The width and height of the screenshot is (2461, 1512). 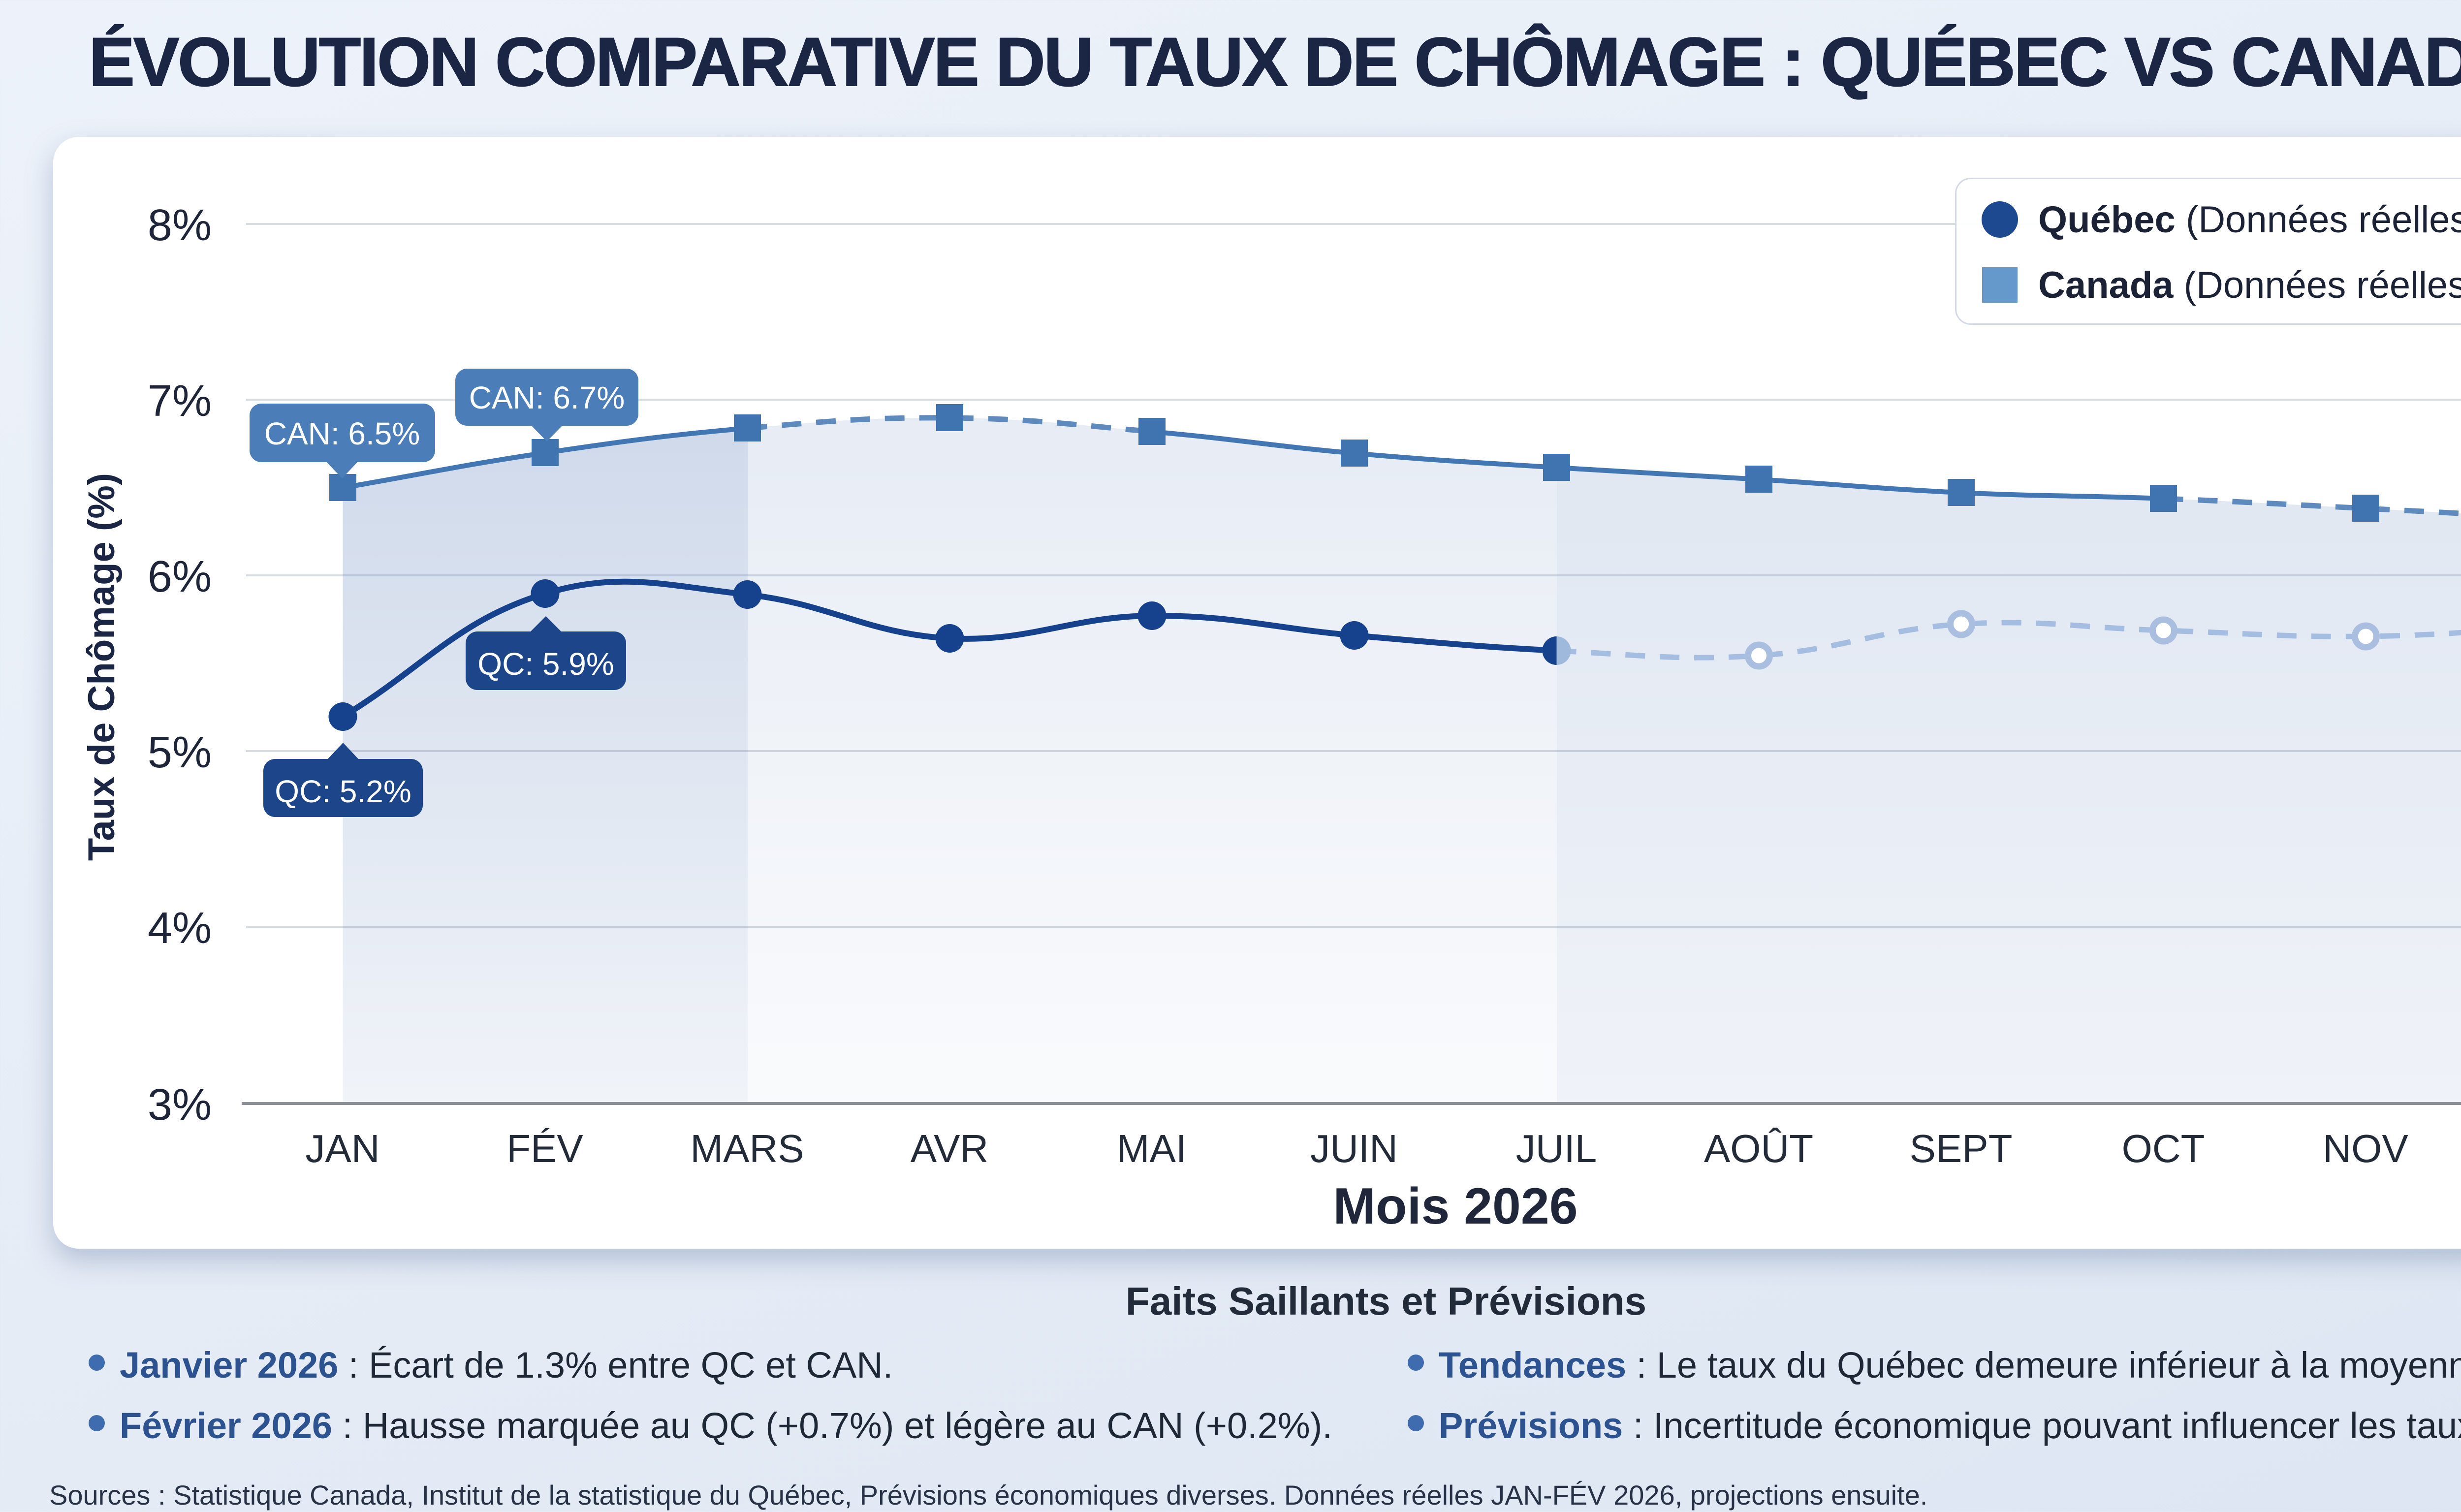 I want to click on svg-text: 6%, so click(x=180, y=576).